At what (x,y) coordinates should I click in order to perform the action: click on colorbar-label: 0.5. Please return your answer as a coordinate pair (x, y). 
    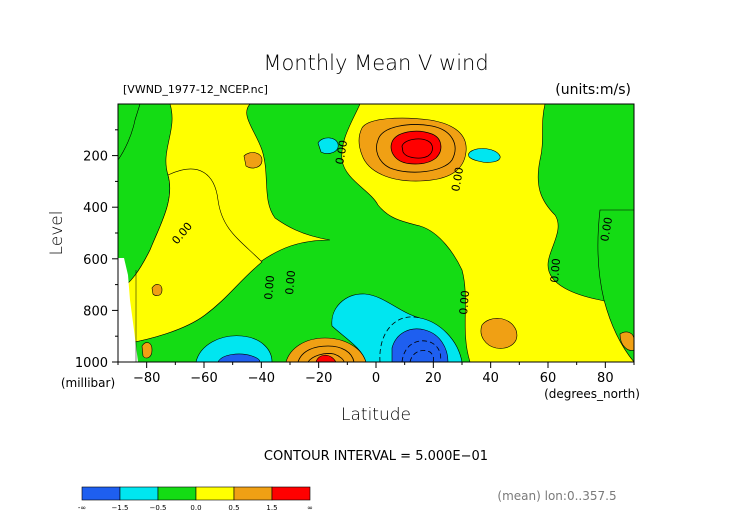
    Looking at the image, I should click on (233, 508).